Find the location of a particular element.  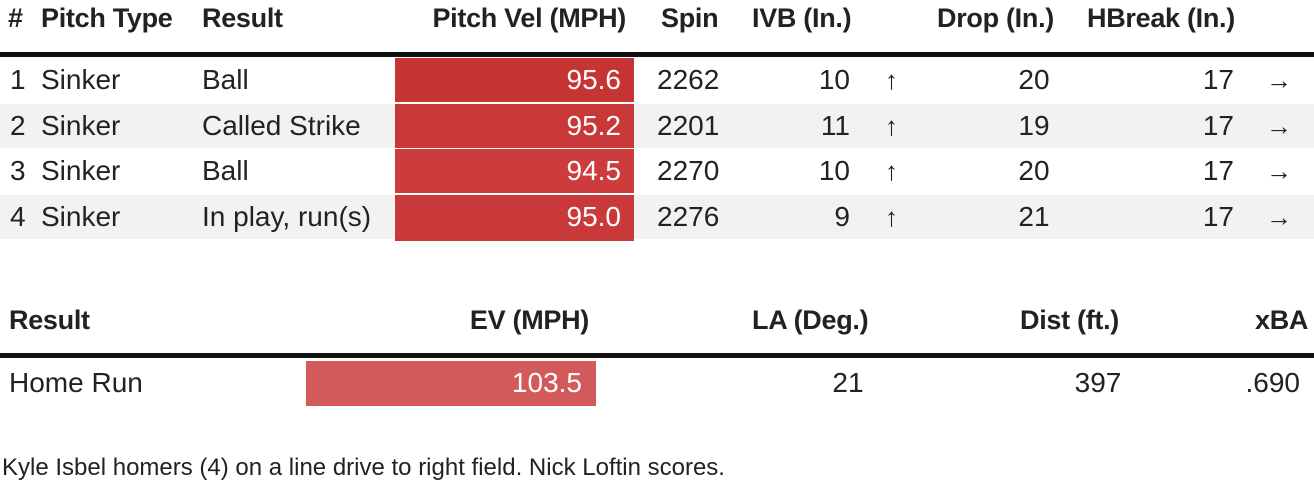

batted-result: Home Run is located at coordinates (76, 382).